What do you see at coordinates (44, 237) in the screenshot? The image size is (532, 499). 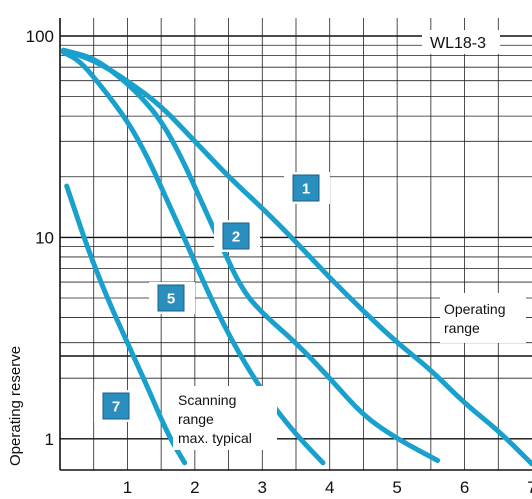 I see `y-tick-label: 10` at bounding box center [44, 237].